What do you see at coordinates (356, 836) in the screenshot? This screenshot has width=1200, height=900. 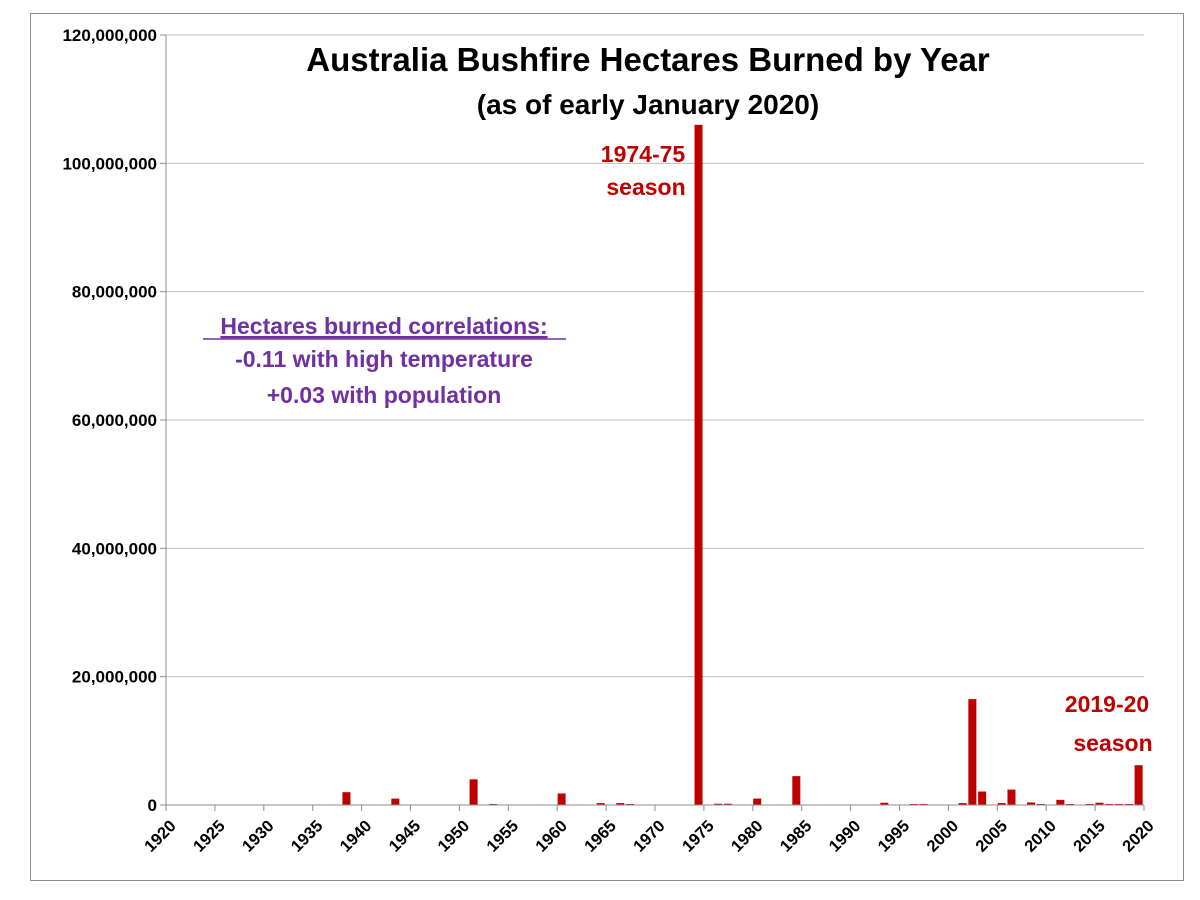 I see `x-tick-label: 1940` at bounding box center [356, 836].